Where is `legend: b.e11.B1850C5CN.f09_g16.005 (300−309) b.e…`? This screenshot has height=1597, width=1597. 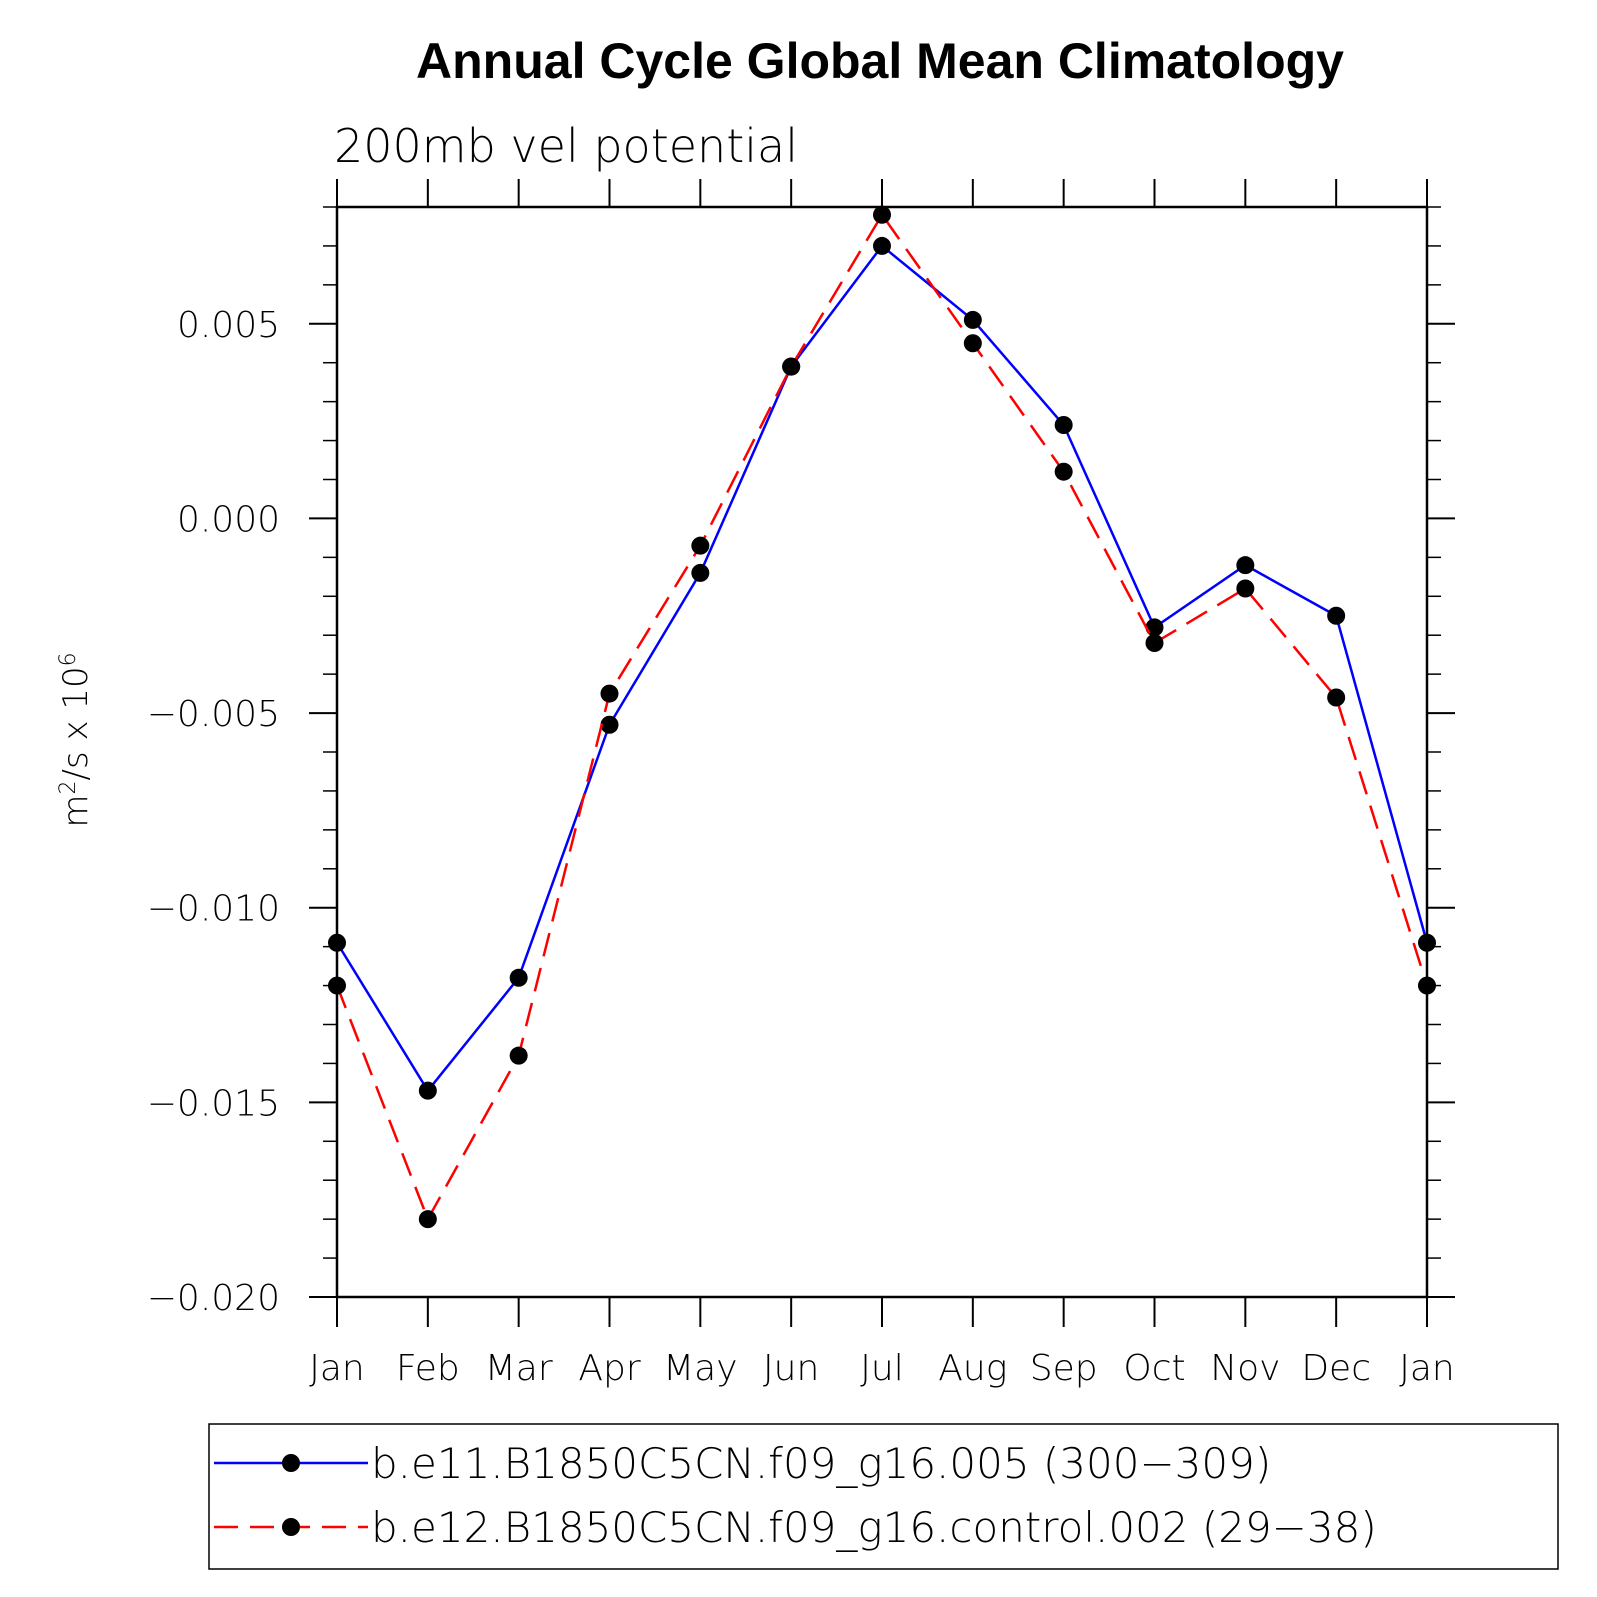 legend: b.e11.B1850C5CN.f09_g16.005 (300−309) b.e… is located at coordinates (883, 1496).